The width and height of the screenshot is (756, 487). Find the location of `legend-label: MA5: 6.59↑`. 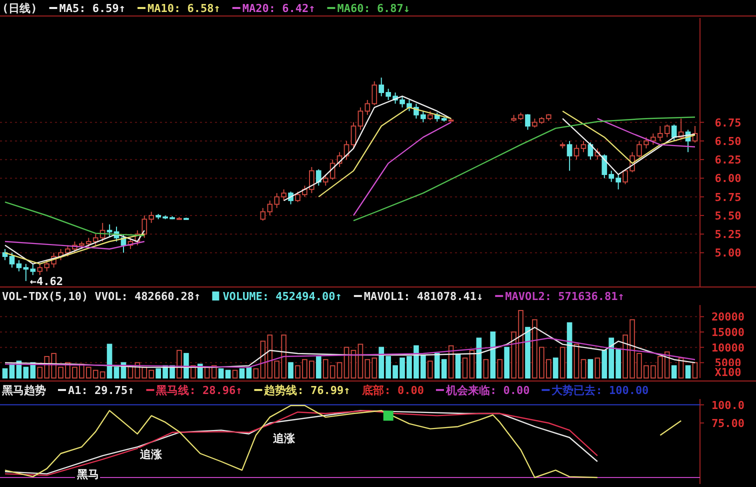

legend-label: MA5: 6.59↑ is located at coordinates (92, 8).